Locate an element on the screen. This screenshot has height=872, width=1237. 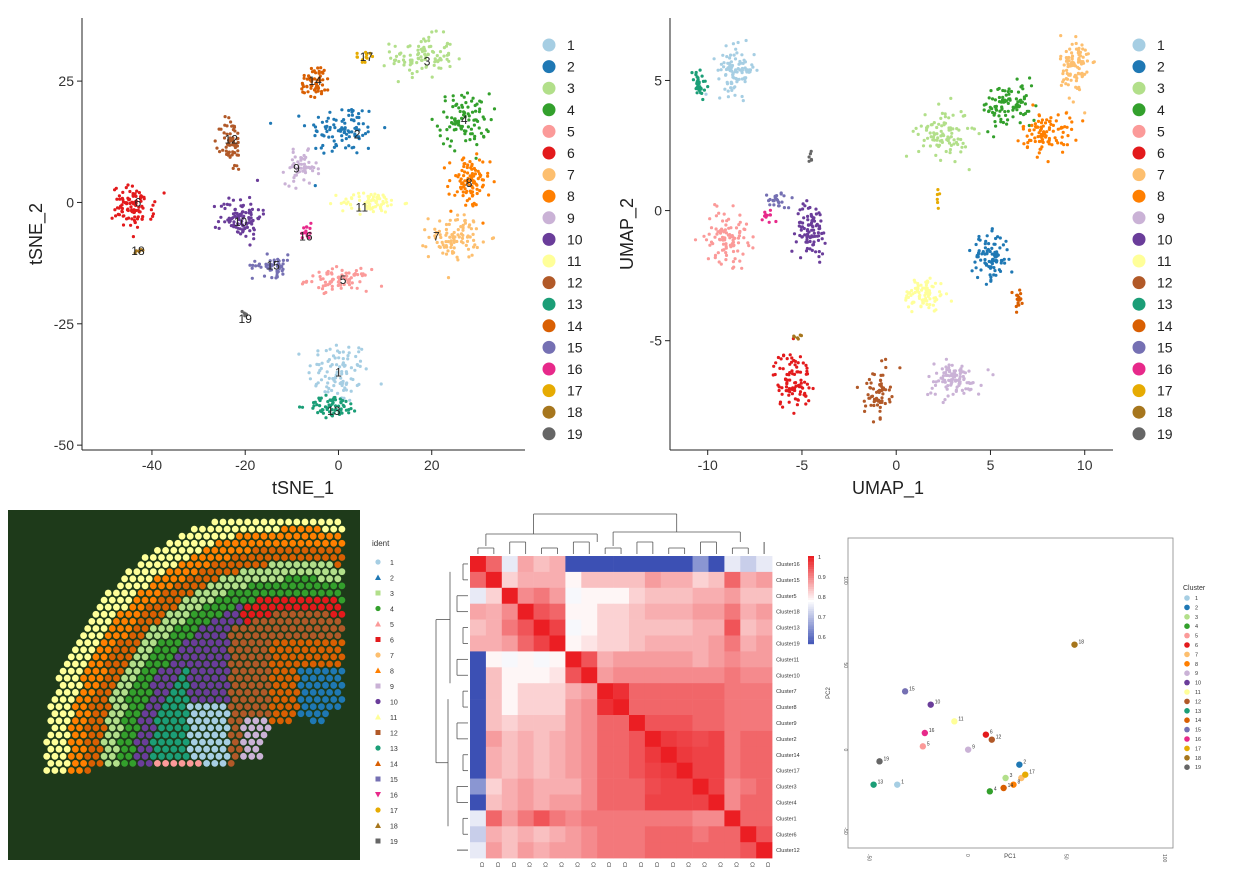
pca-point-label-18: 18 is located at coordinates (1082, 643).